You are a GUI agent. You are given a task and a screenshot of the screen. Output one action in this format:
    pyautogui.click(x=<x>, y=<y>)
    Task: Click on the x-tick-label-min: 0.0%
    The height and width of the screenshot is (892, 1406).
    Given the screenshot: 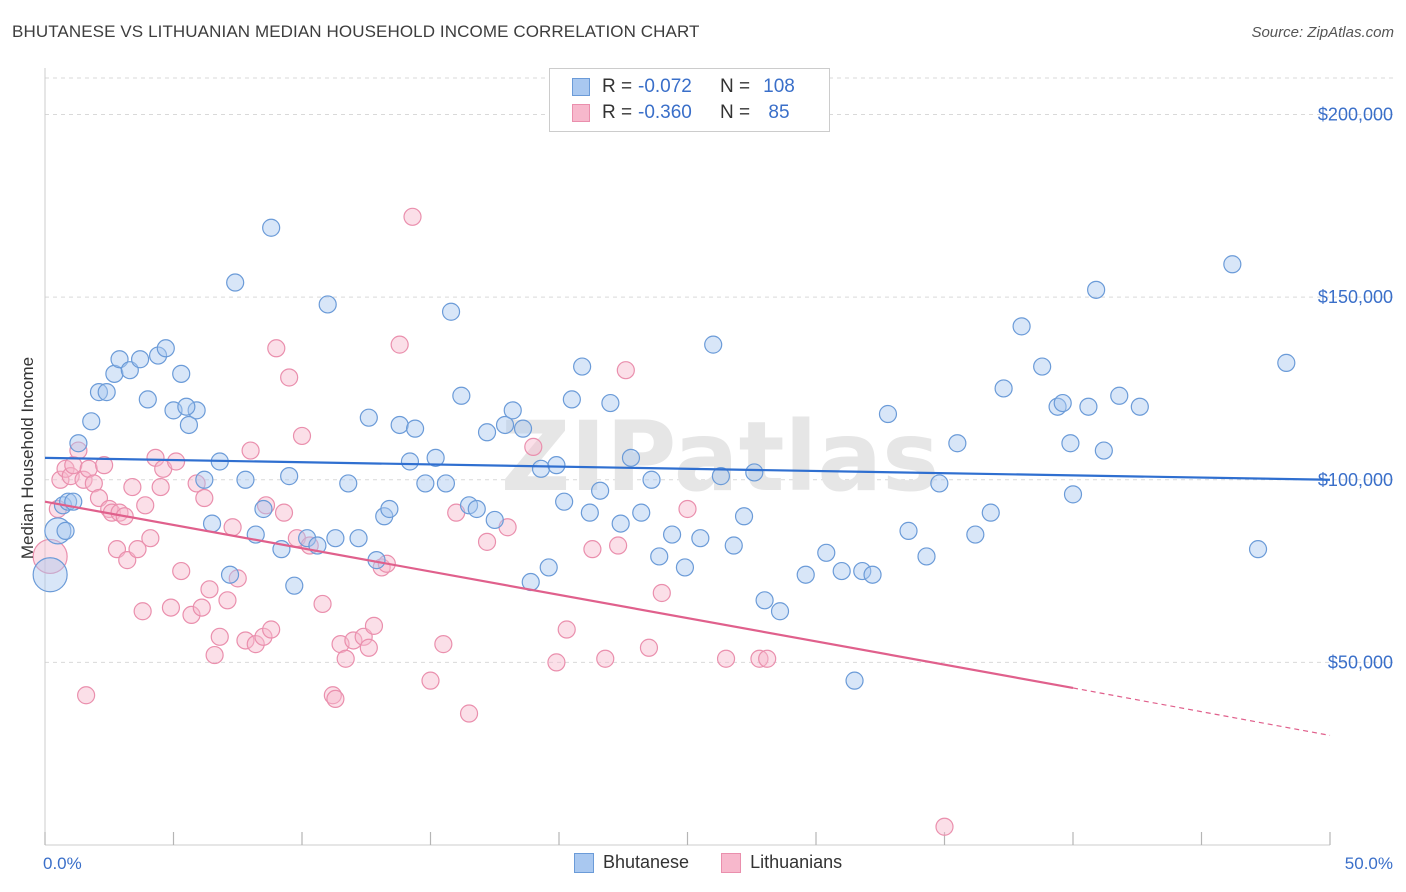 What is the action you would take?
    pyautogui.click(x=62, y=863)
    